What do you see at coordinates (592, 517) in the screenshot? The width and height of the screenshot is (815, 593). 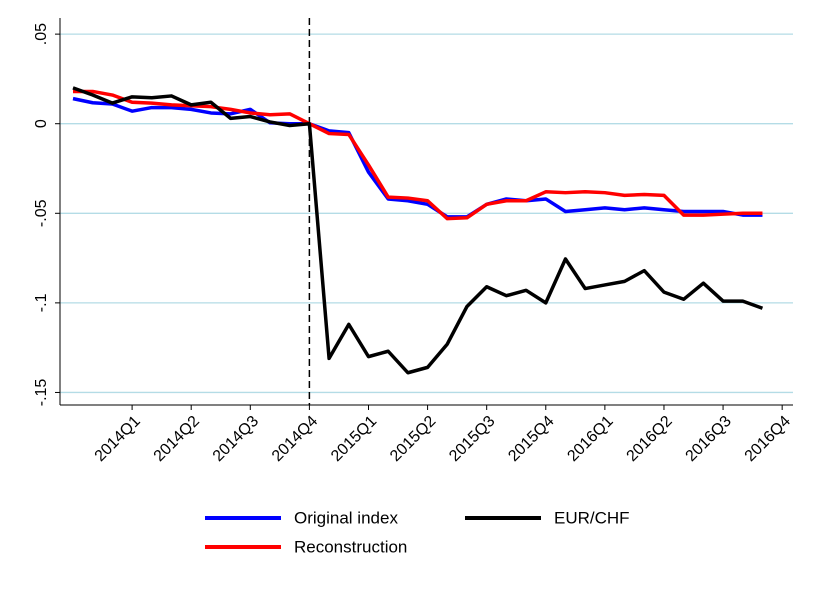 I see `legend-label: EUR/CHF` at bounding box center [592, 517].